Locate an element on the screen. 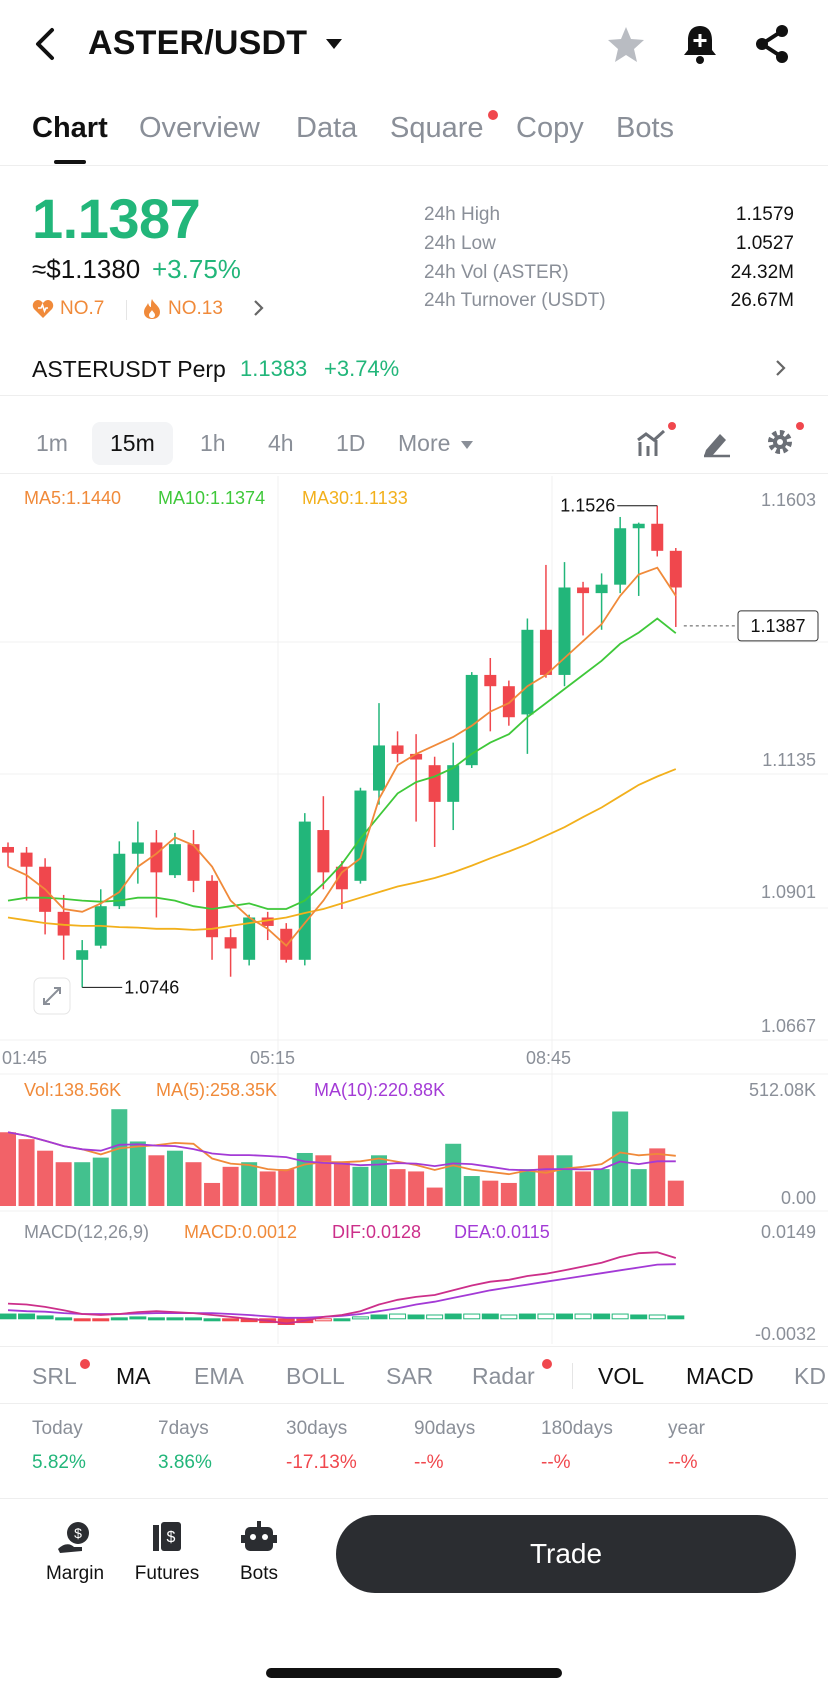  star-icon is located at coordinates (626, 44).